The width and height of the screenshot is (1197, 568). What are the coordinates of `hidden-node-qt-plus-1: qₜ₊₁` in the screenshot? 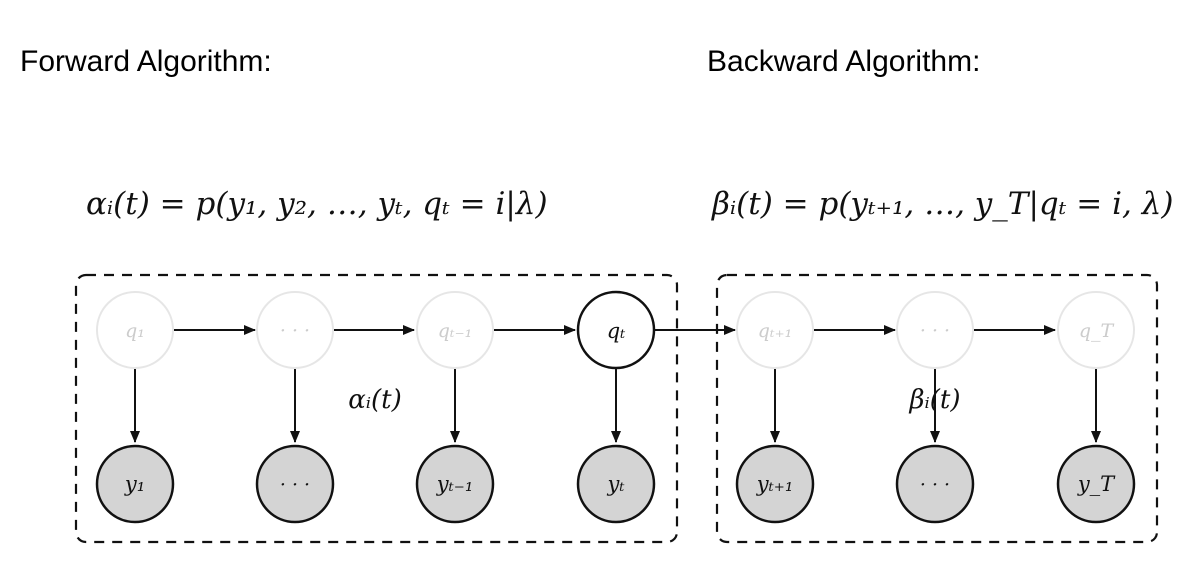 It's located at (775, 330).